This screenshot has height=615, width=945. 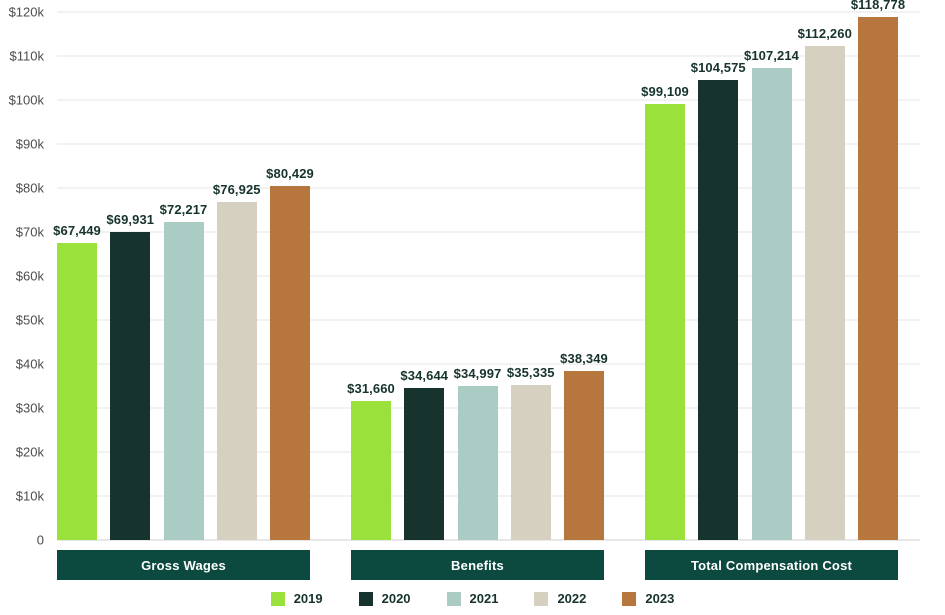 What do you see at coordinates (236, 189) in the screenshot?
I see `bar-value-label: $76,925` at bounding box center [236, 189].